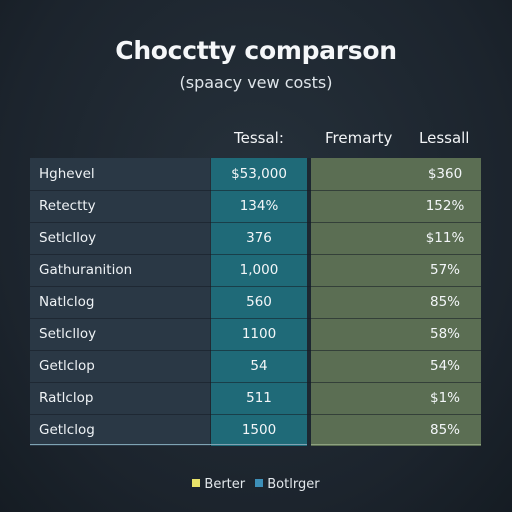 The height and width of the screenshot is (512, 512). What do you see at coordinates (444, 334) in the screenshot?
I see `cell-value-col3: 58%` at bounding box center [444, 334].